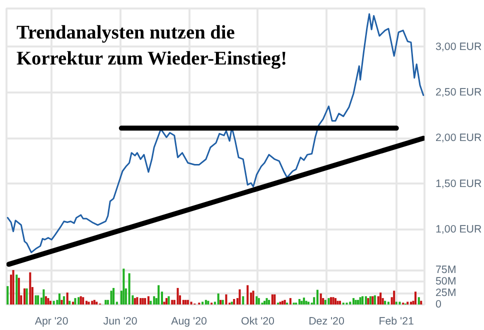 The image size is (484, 330). Describe the element at coordinates (258, 322) in the screenshot. I see `x-tick-label: Okt '20` at that location.